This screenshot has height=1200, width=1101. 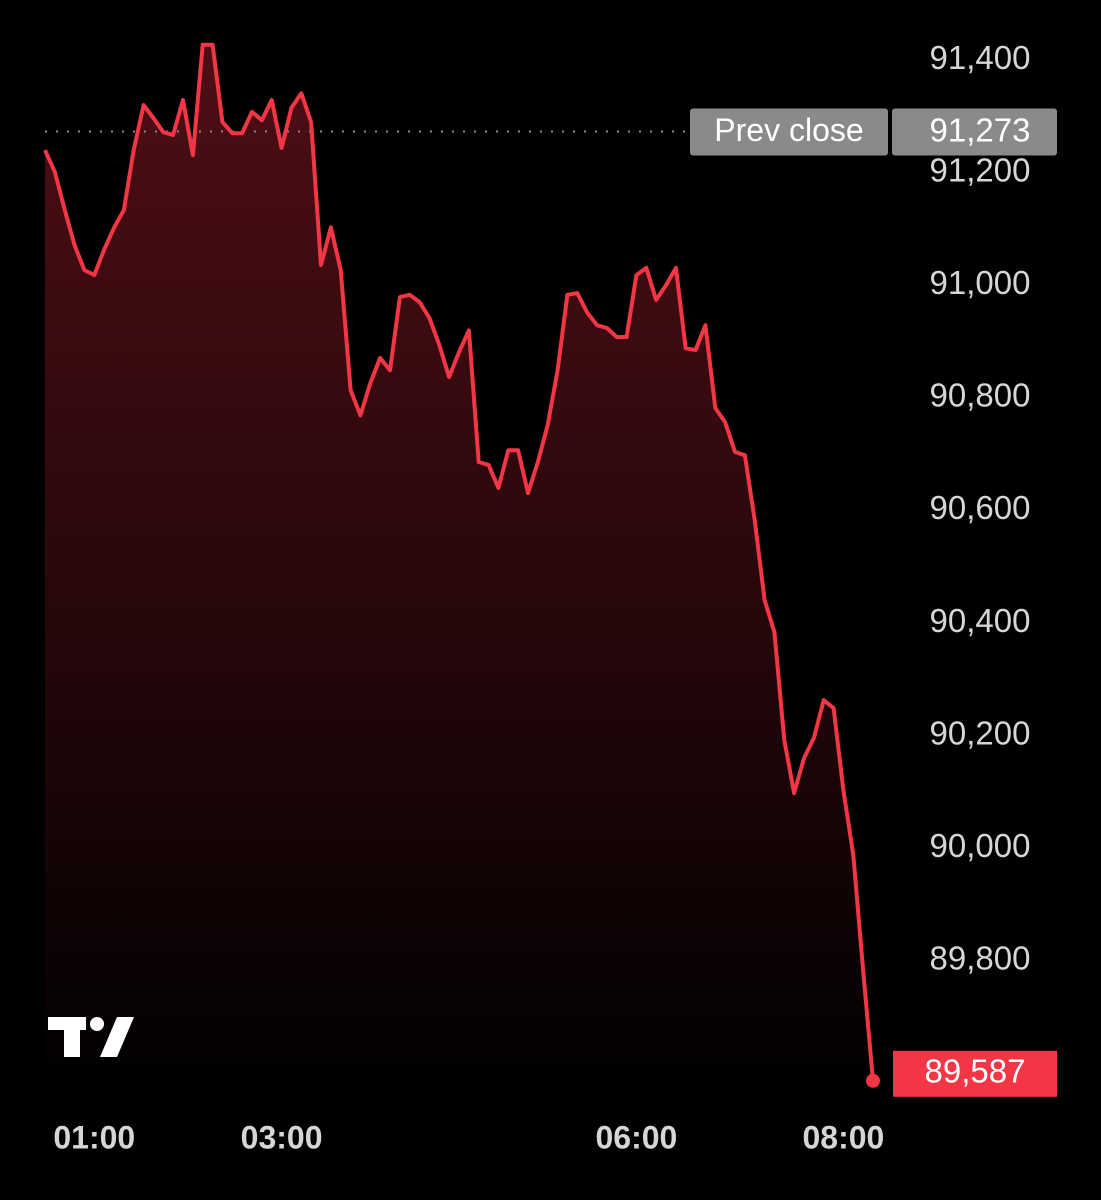 I want to click on y-tick-label: 90,000, so click(x=980, y=845).